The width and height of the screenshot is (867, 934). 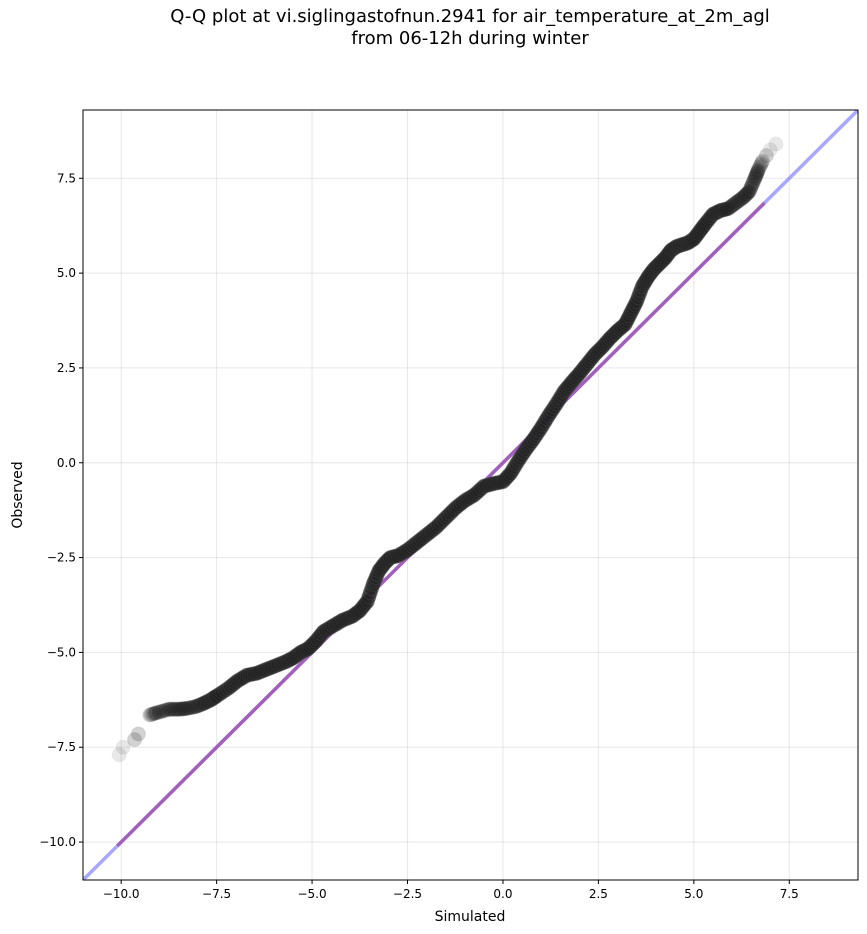 What do you see at coordinates (61, 510) in the screenshot?
I see `y-axis: −10.0 −7.5 −5.0 −2.5 0.0 2.5 5.0 7.5` at bounding box center [61, 510].